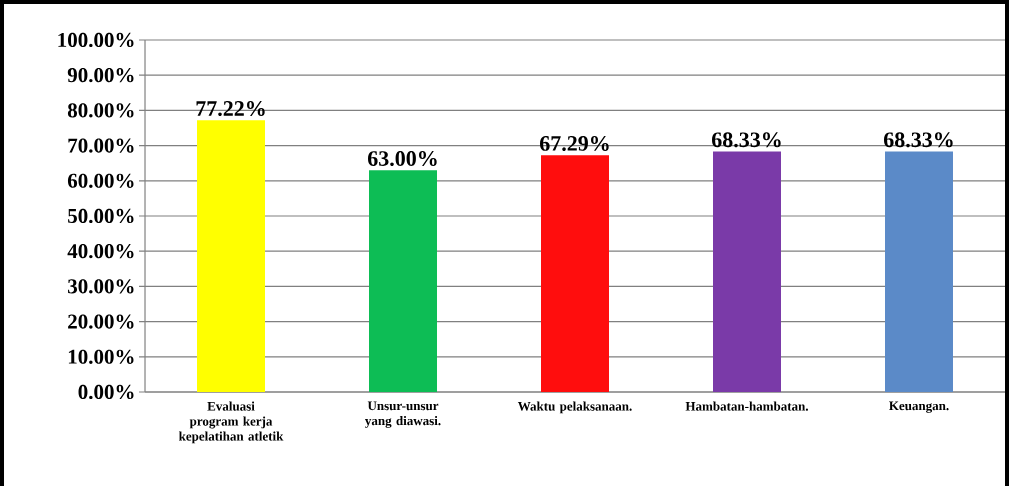  What do you see at coordinates (403, 414) in the screenshot?
I see `x-tick-label: Unsur-unsur yang diawasi.` at bounding box center [403, 414].